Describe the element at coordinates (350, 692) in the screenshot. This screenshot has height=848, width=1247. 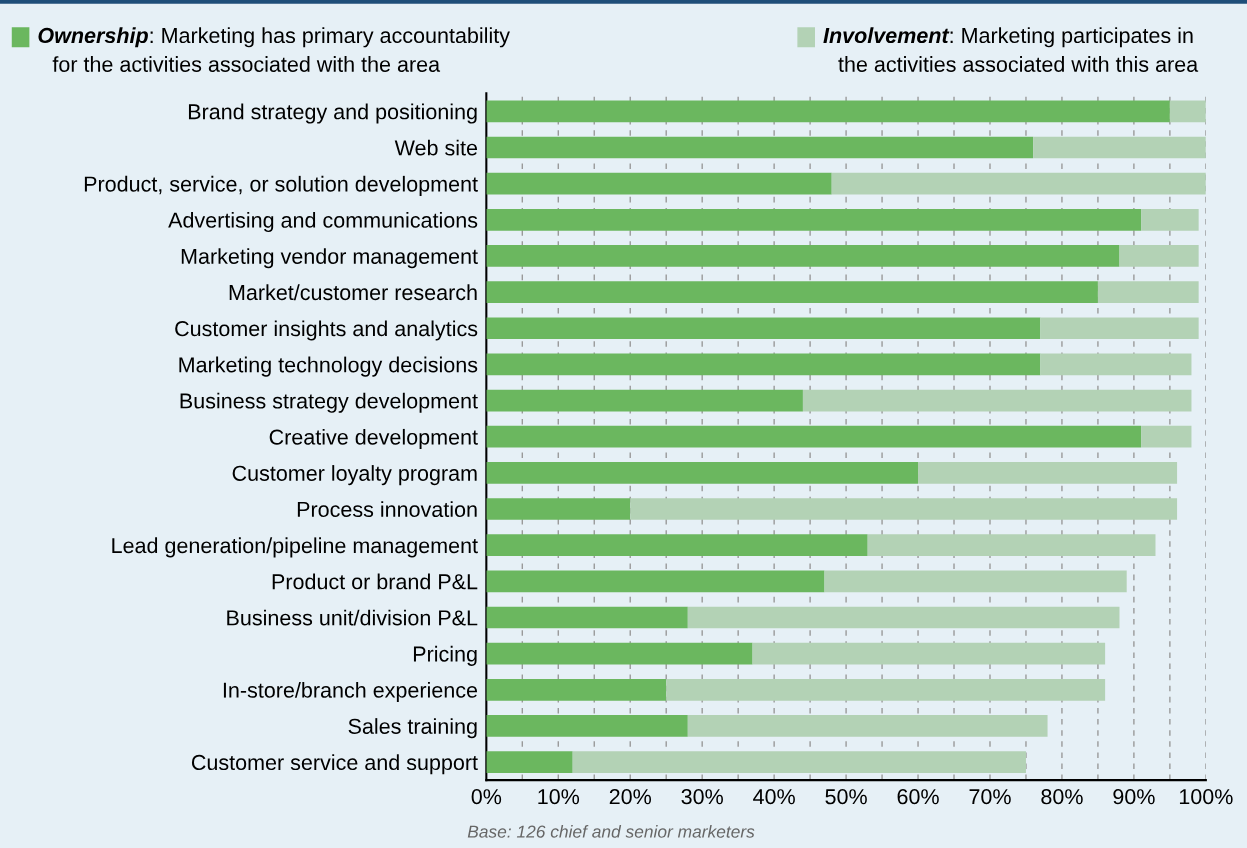
I see `y-tick-label: In-store/branch experience` at that location.